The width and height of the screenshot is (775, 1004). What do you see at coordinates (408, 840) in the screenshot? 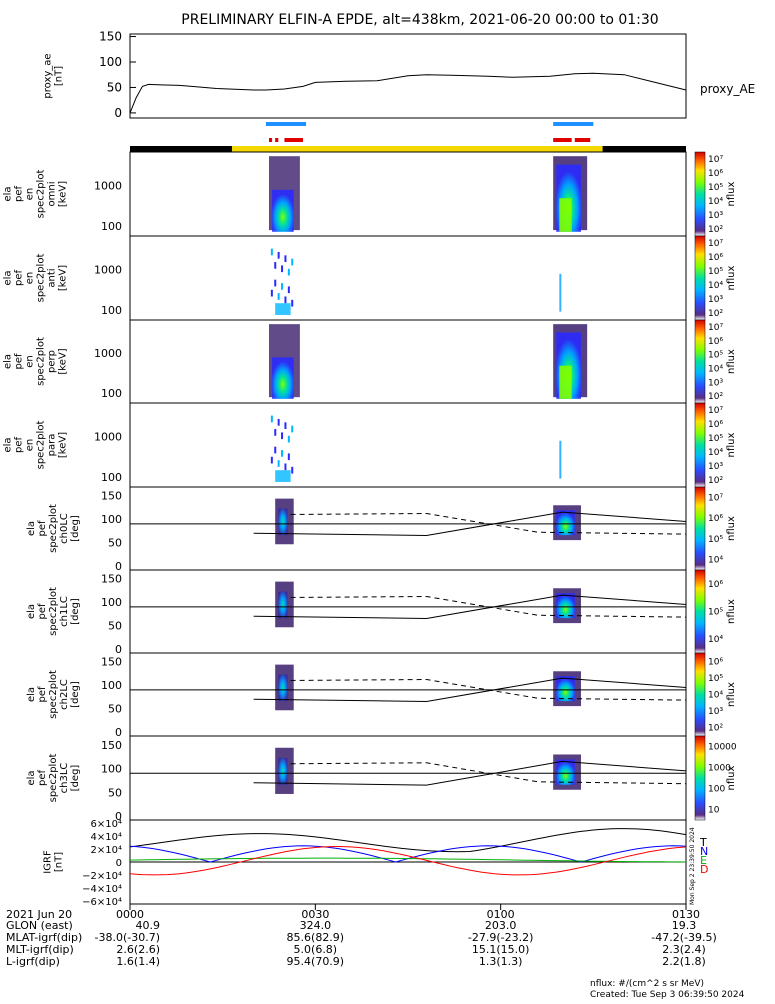
I see `igrf-T-line` at bounding box center [408, 840].